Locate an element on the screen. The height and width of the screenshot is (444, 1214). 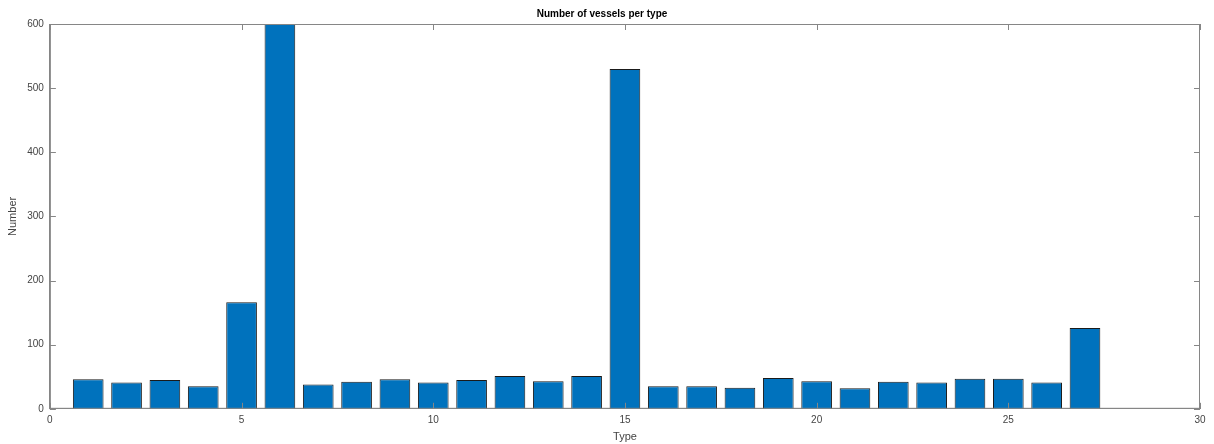
x-tick-label: 20 is located at coordinates (817, 419).